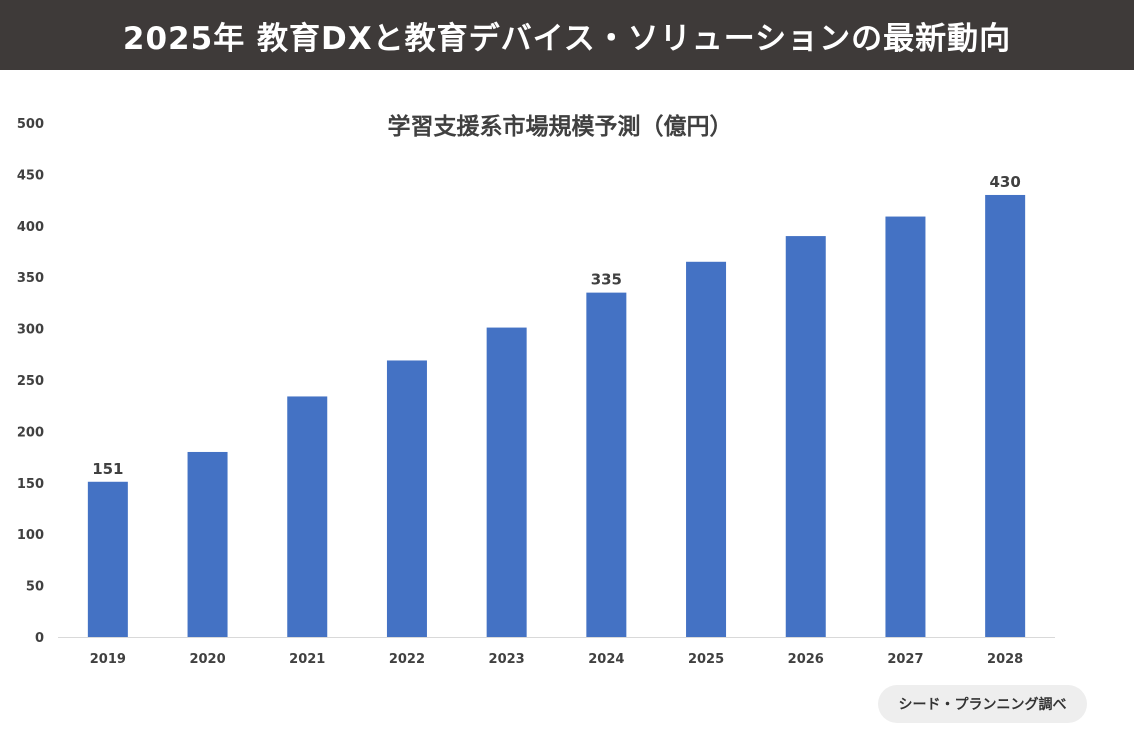  I want to click on y-tick-label: 400, so click(30, 227).